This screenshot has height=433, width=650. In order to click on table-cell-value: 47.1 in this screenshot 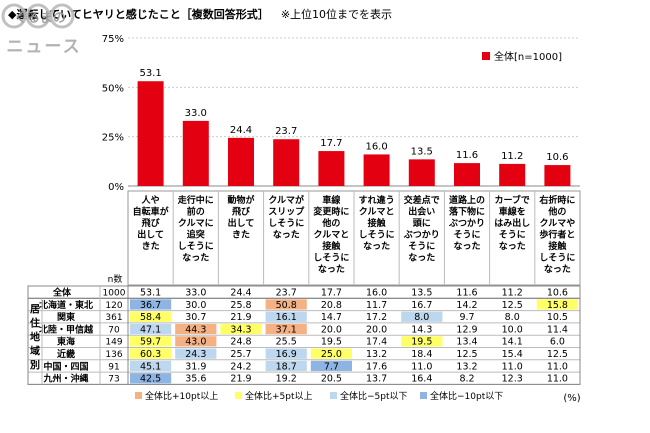, I will do `click(150, 329)`.